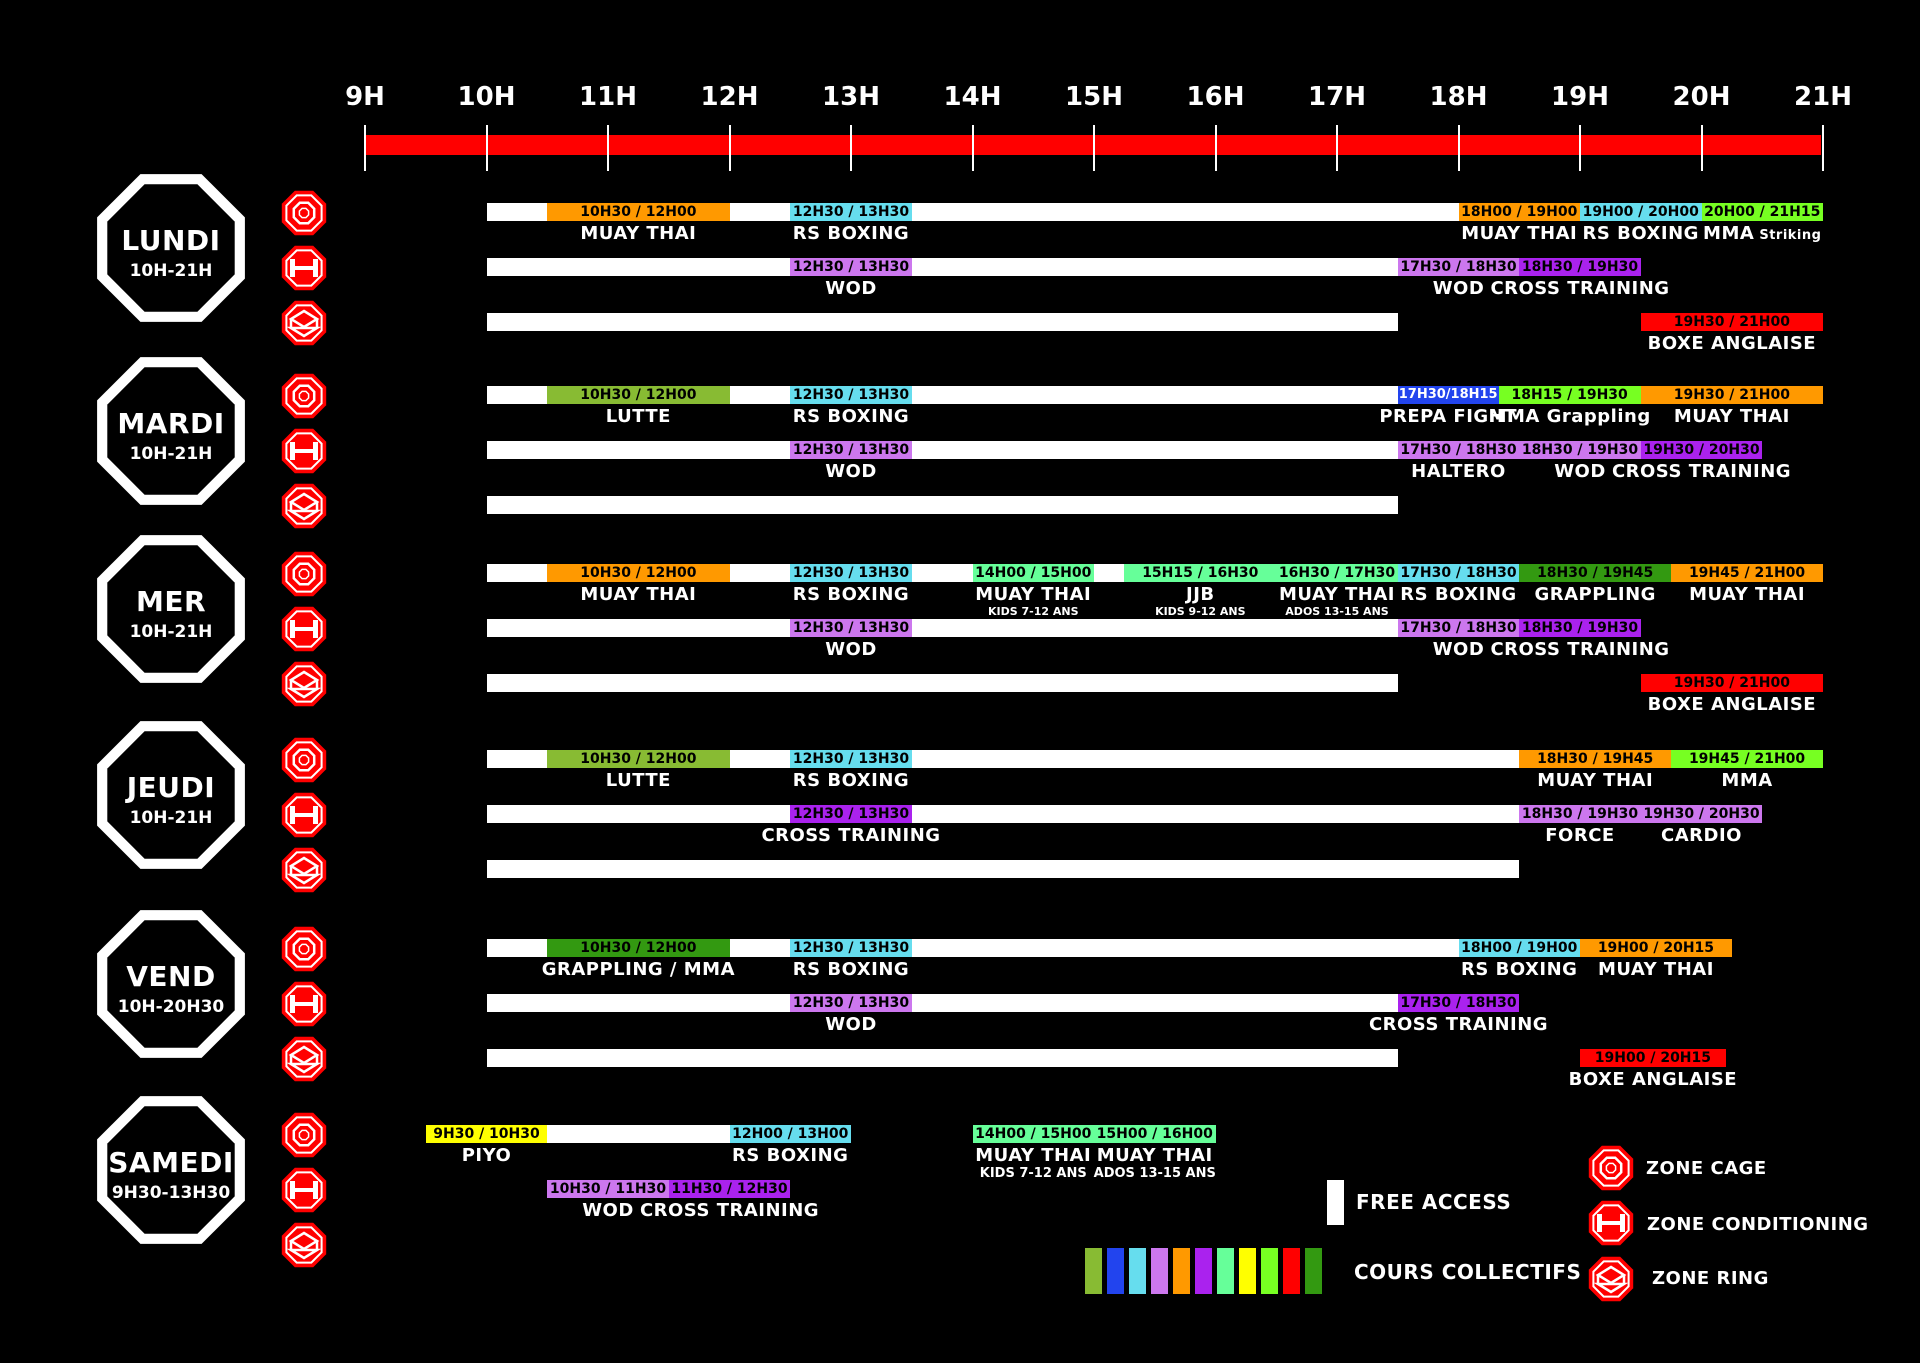  I want to click on class-name: CROSS TRAINING, so click(851, 835).